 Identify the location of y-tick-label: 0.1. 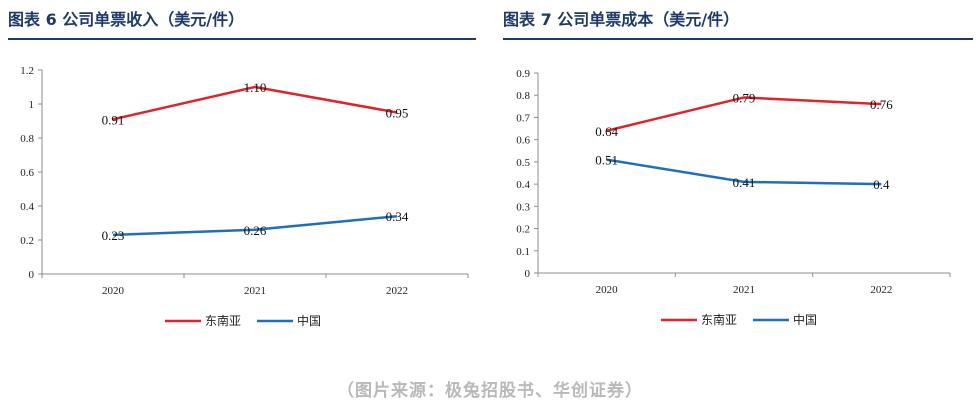
(523, 252).